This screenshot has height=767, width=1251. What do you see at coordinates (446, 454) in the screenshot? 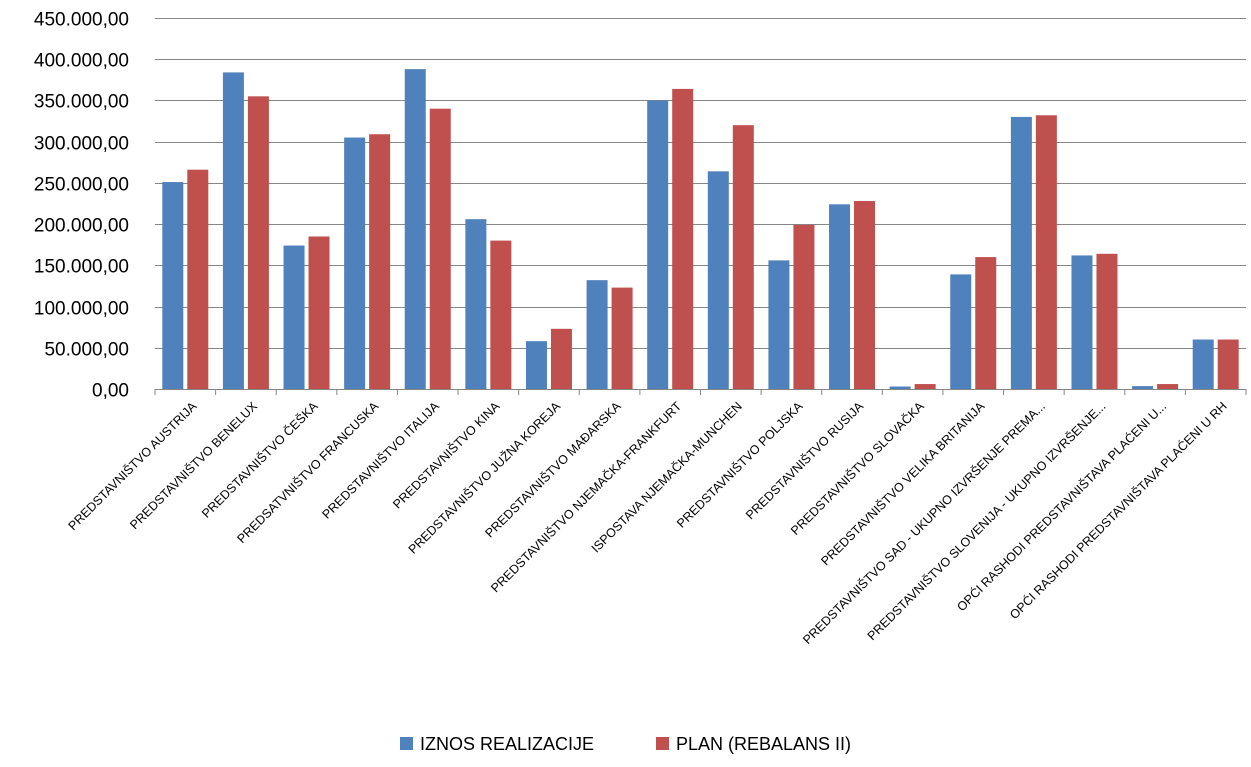
I see `x-category-label: PREDSTAVNIŠTVO KINA` at bounding box center [446, 454].